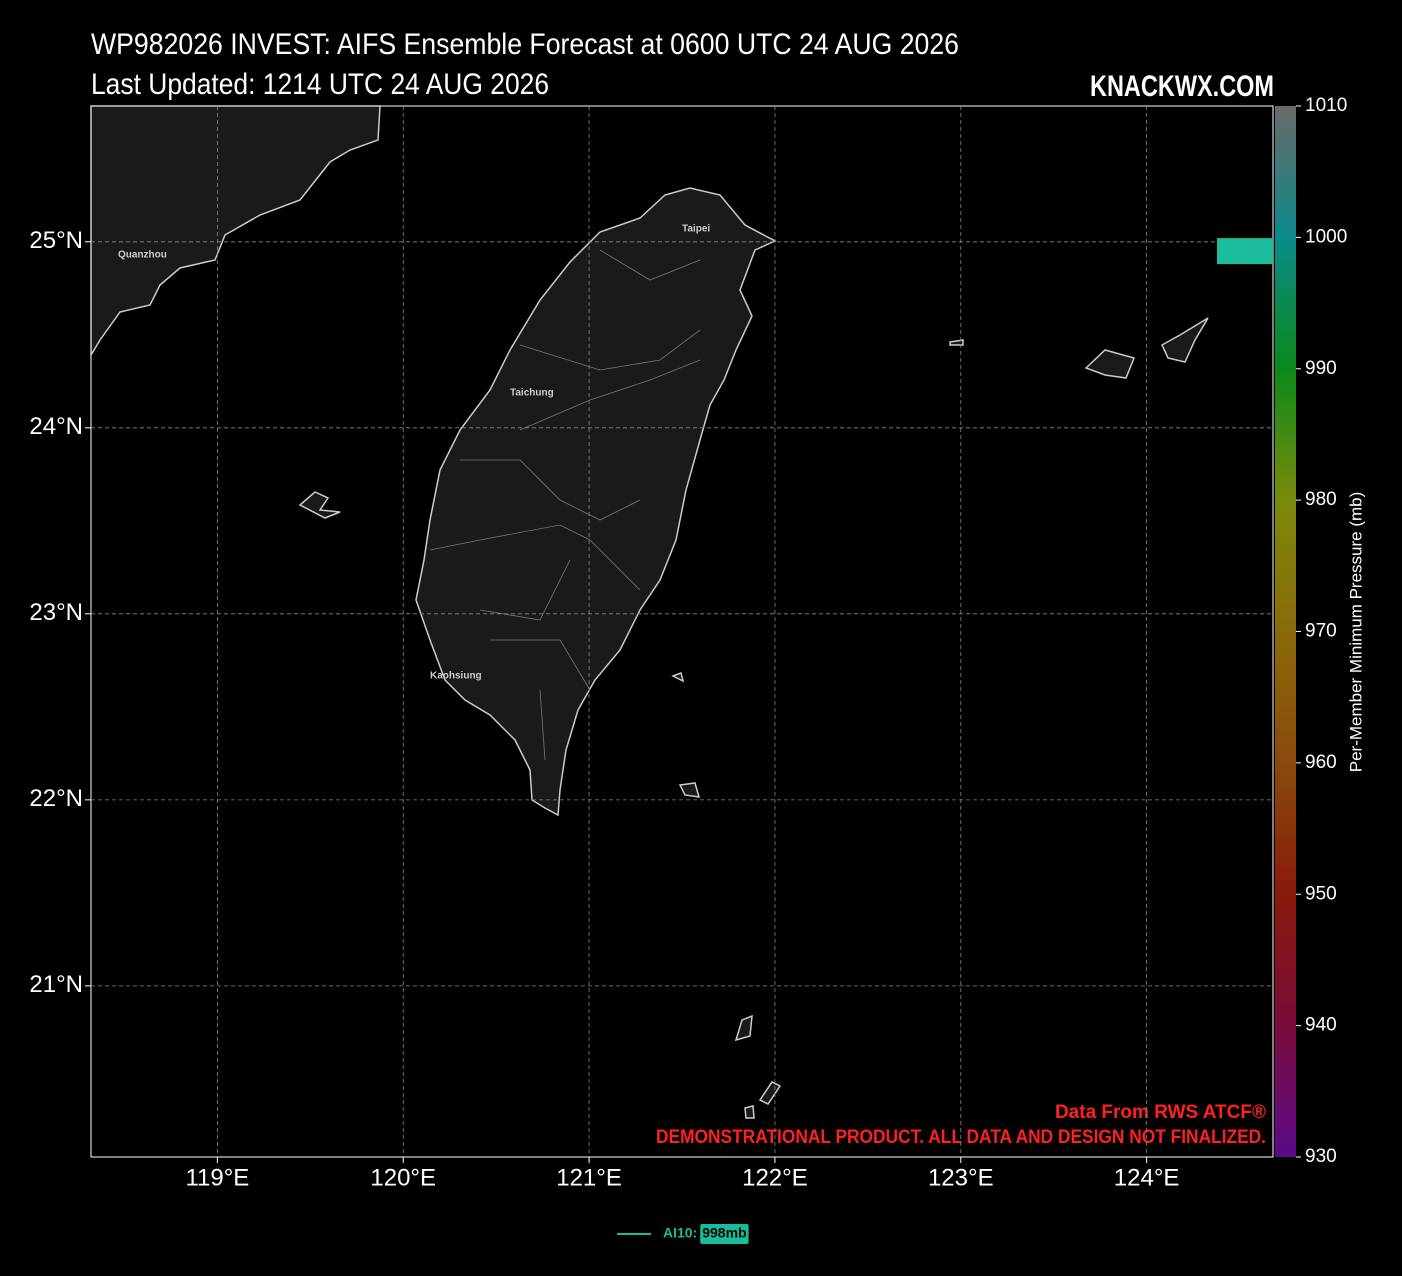  I want to click on islet, so click(689, 790).